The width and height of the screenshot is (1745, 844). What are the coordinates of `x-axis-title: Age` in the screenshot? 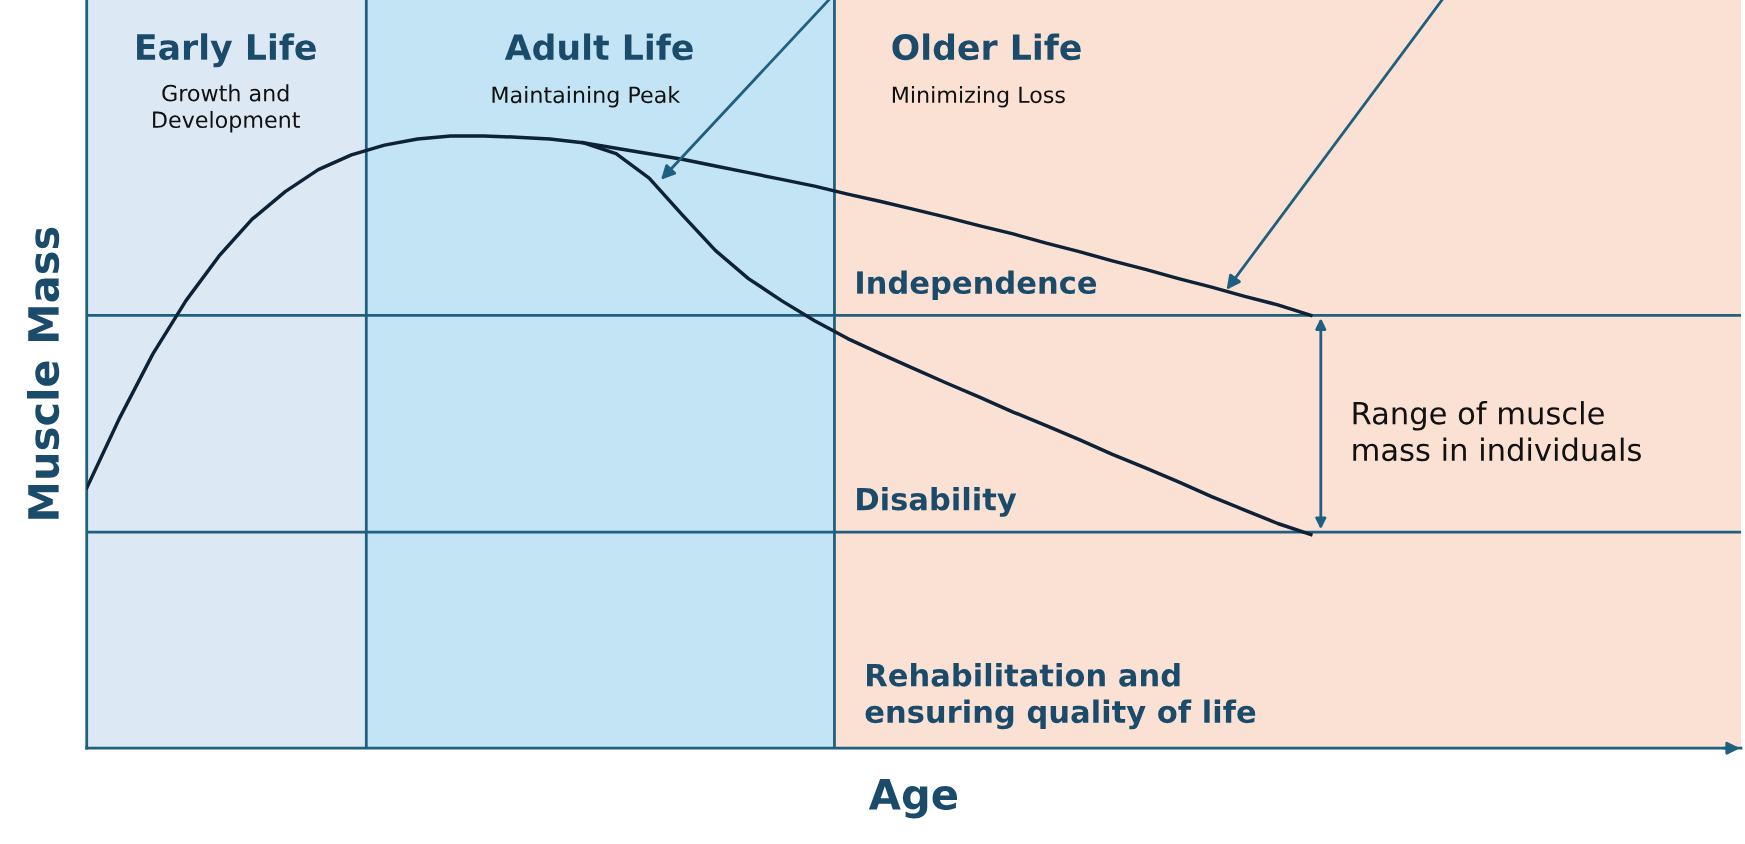 It's located at (913, 799).